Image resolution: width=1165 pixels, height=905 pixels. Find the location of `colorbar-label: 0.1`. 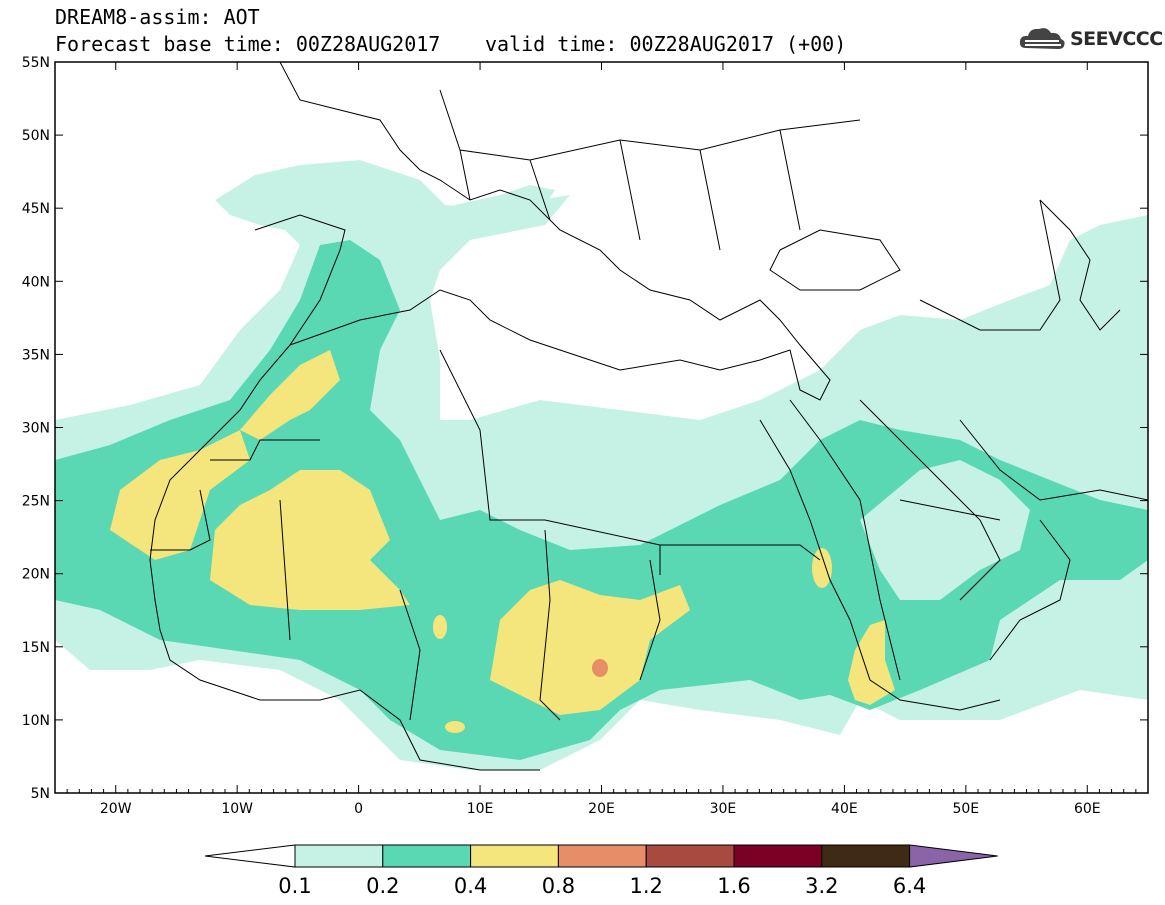

colorbar-label: 0.1 is located at coordinates (294, 886).